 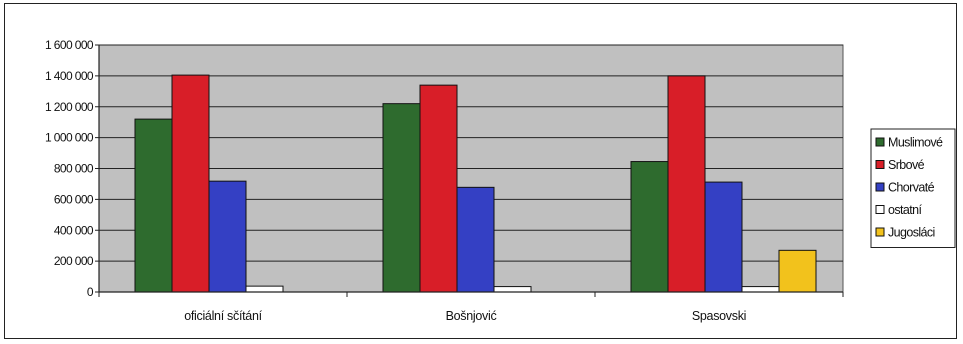 What do you see at coordinates (471, 316) in the screenshot?
I see `category-label: Bošnjović` at bounding box center [471, 316].